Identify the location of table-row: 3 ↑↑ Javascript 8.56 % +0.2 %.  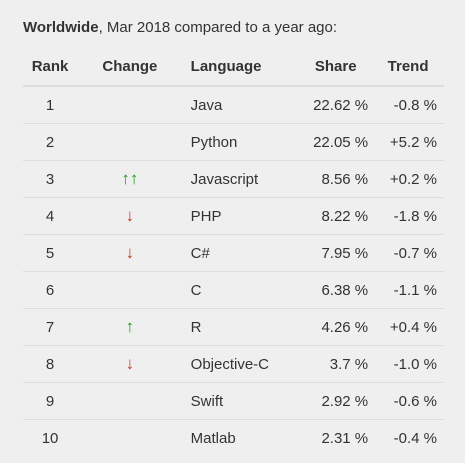
(233, 179).